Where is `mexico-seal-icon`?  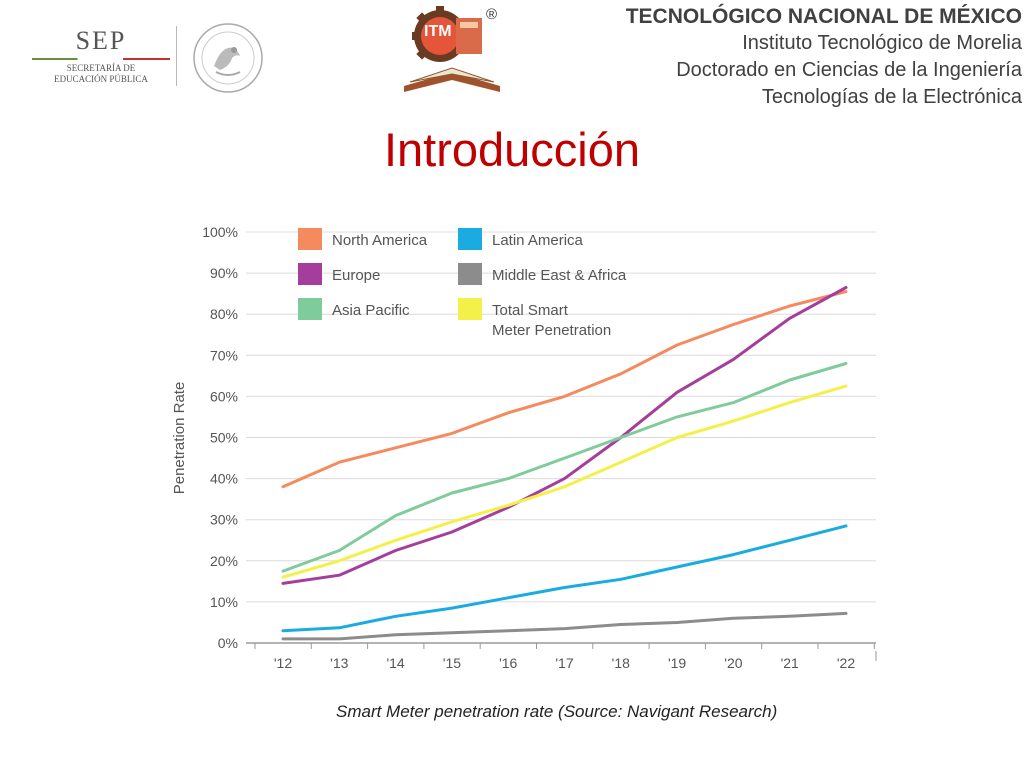
mexico-seal-icon is located at coordinates (228, 58).